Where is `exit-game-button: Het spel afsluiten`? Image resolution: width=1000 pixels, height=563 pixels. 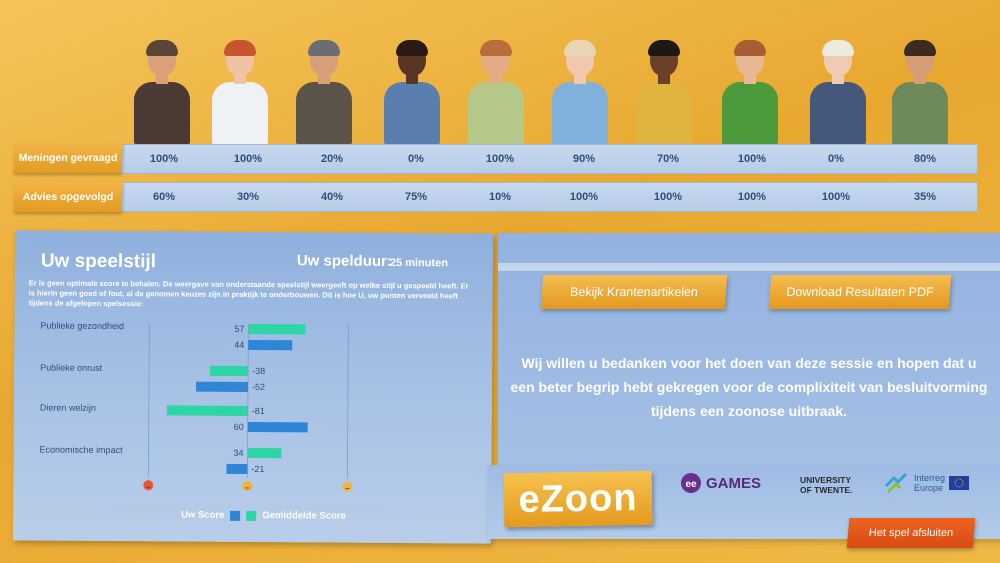
exit-game-button: Het spel afsluiten is located at coordinates (911, 533).